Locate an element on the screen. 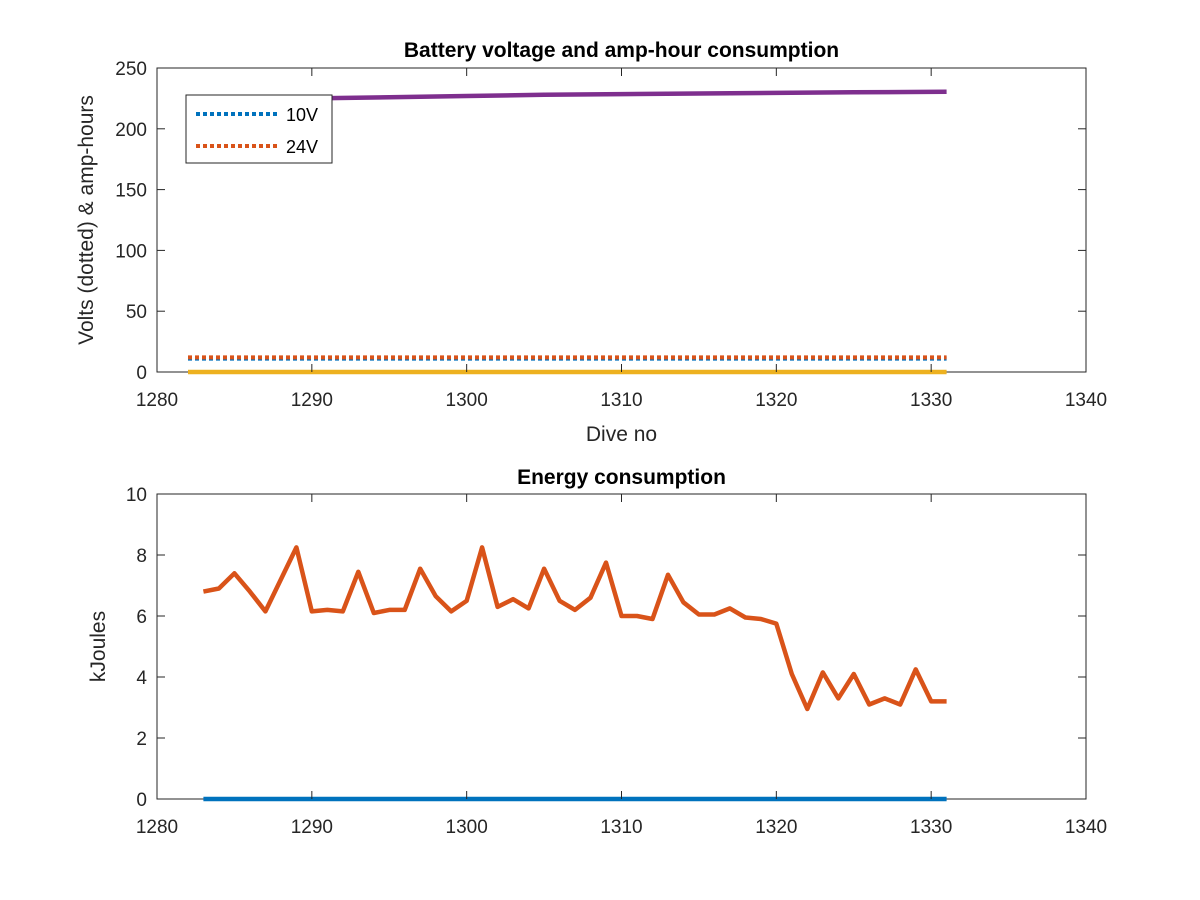 The height and width of the screenshot is (900, 1200). y-tick-label: 8 is located at coordinates (141, 556).